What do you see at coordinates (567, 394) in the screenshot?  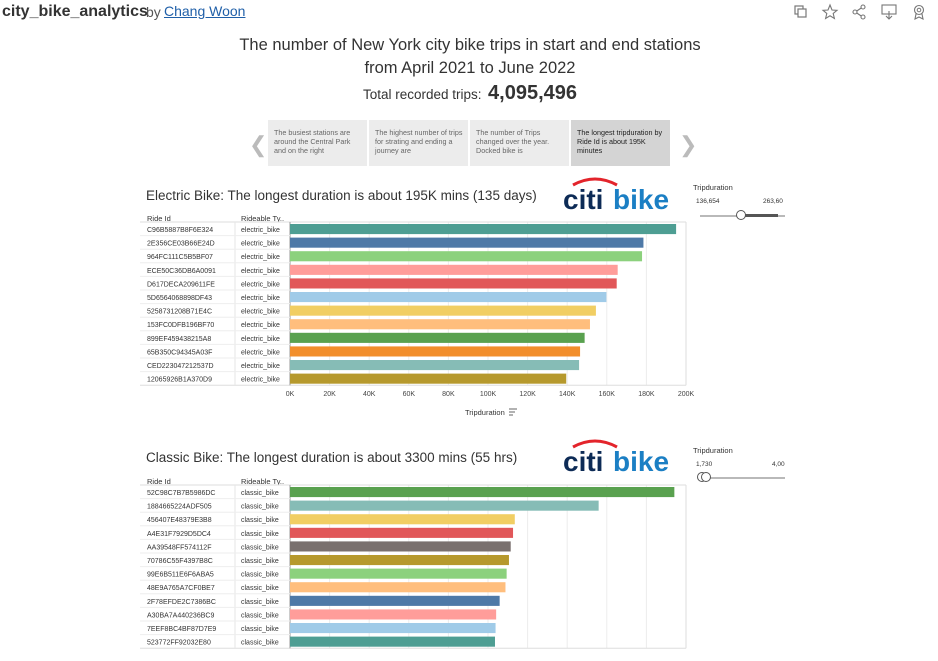 I see `electric-x-tick-label: 140K` at bounding box center [567, 394].